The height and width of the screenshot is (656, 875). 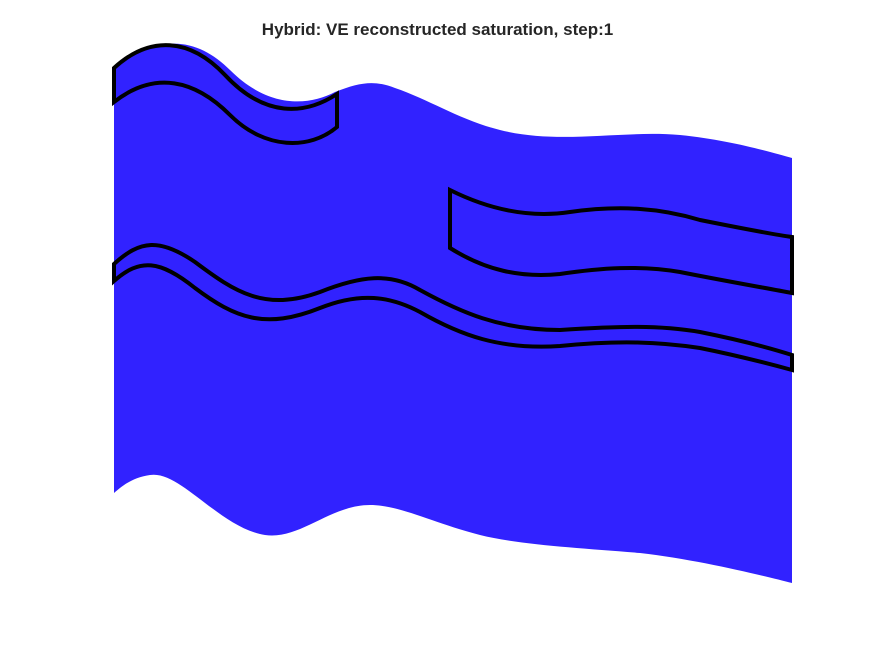 I want to click on right-block-outline, so click(x=621, y=241).